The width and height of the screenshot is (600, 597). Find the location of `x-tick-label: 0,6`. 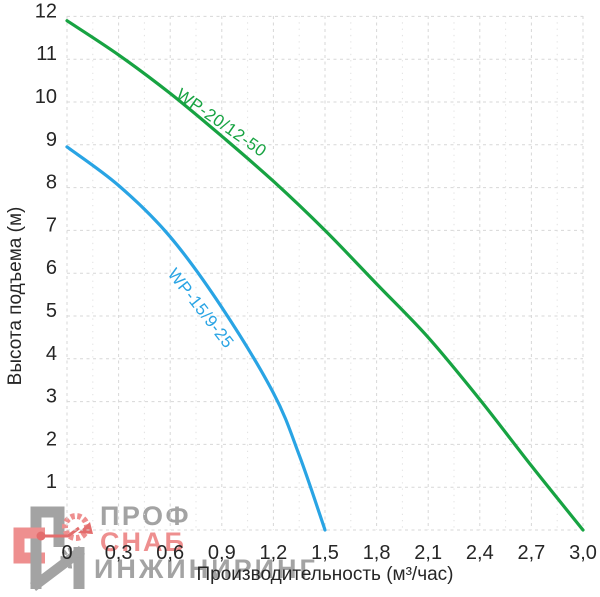

x-tick-label: 0,6 is located at coordinates (170, 553).